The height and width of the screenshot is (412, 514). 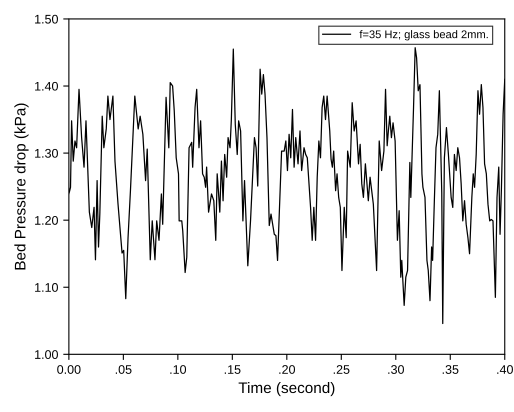 What do you see at coordinates (287, 369) in the screenshot?
I see `x-tick-label: .20` at bounding box center [287, 369].